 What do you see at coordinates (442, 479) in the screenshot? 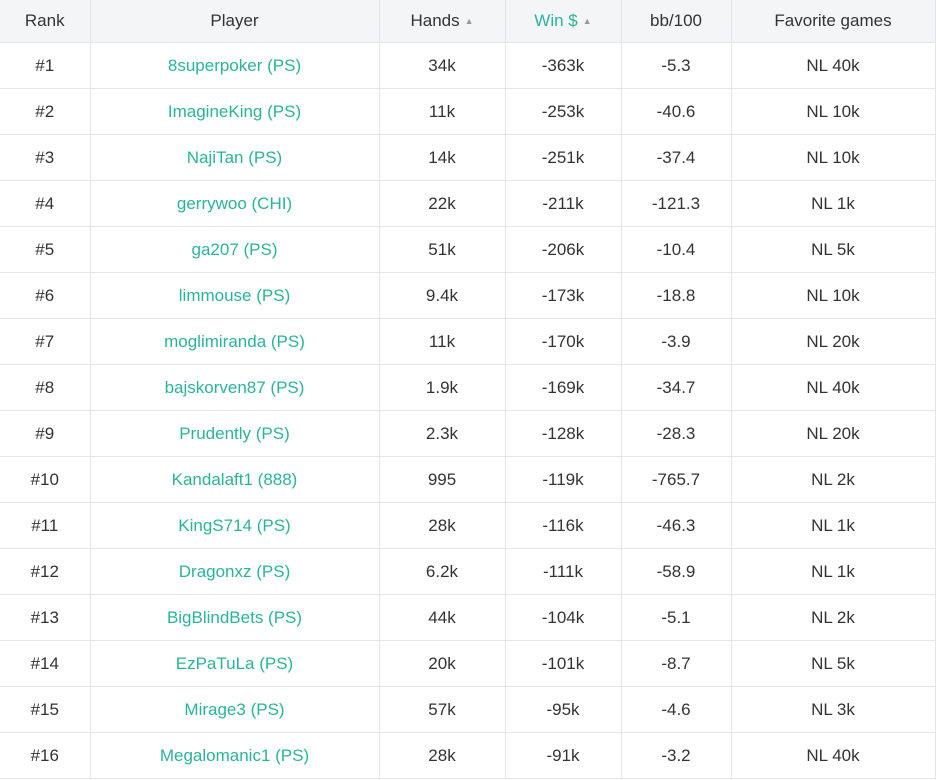
I see `hands-cell: 995` at bounding box center [442, 479].